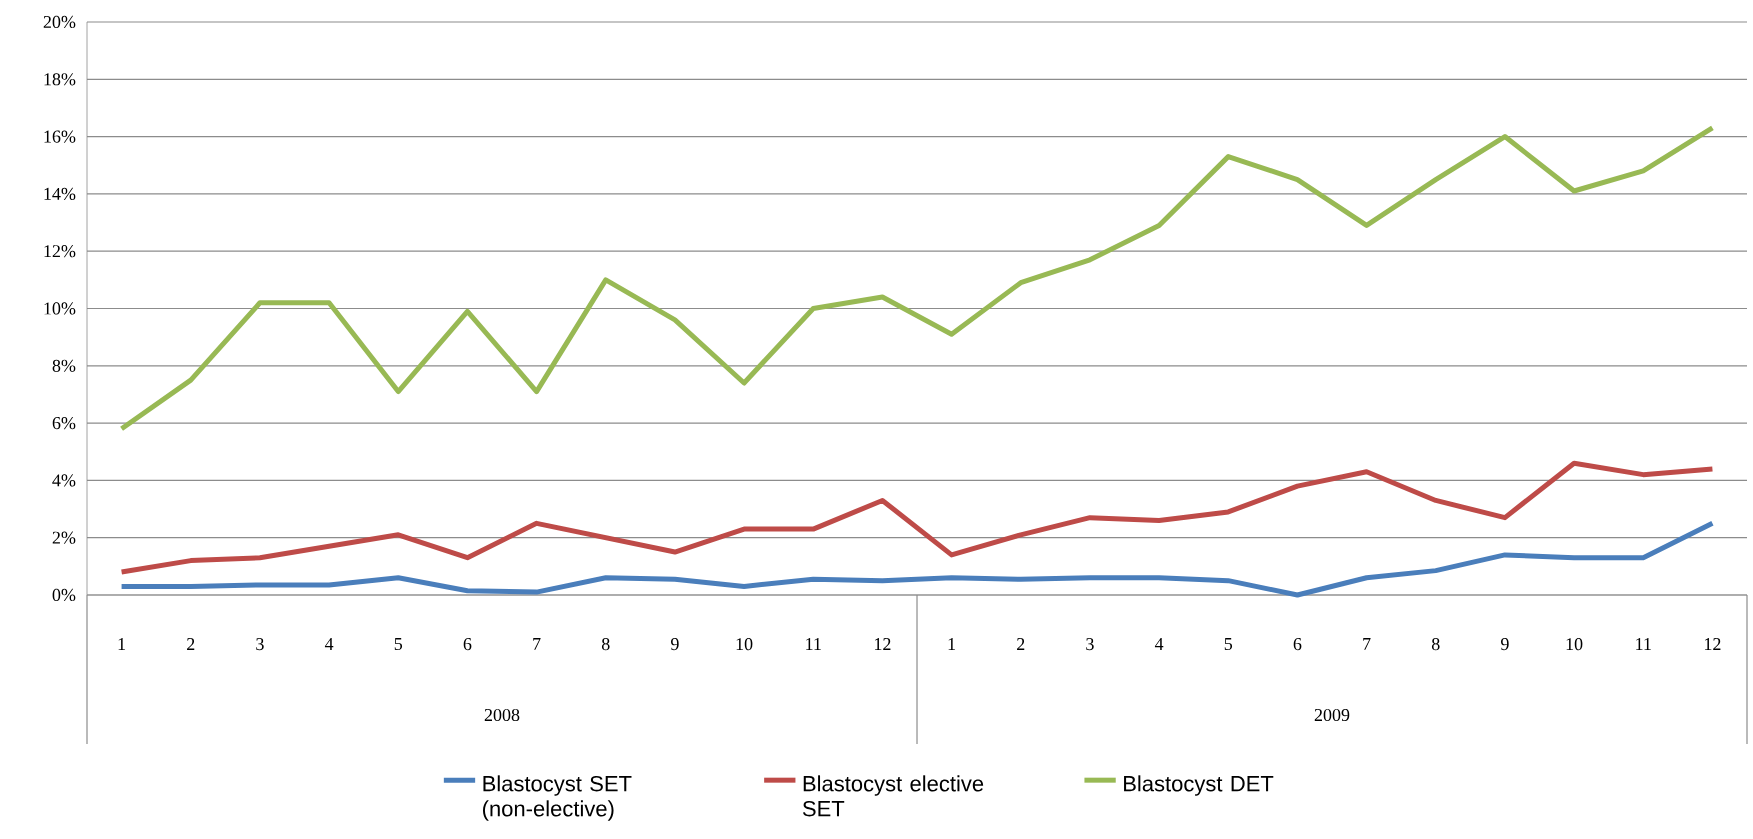 The image size is (1753, 839). What do you see at coordinates (60, 79) in the screenshot?
I see `y-tick-label: 18%` at bounding box center [60, 79].